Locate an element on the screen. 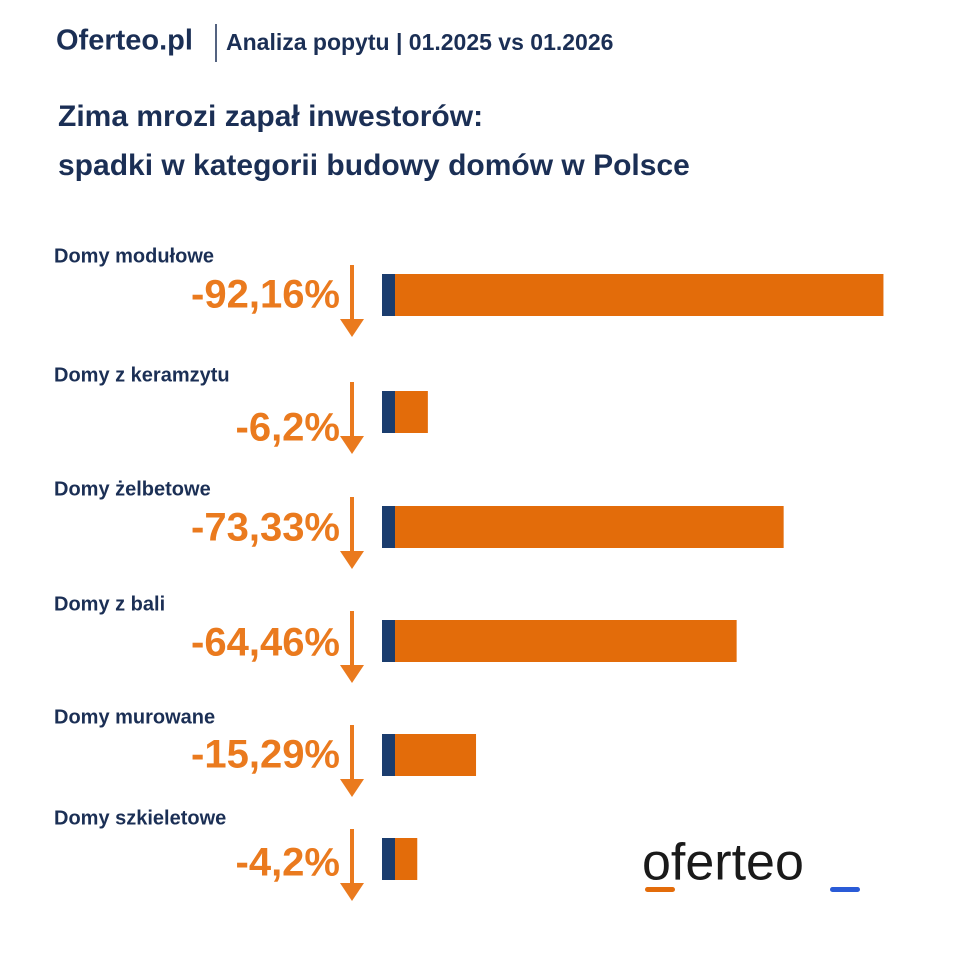 The width and height of the screenshot is (960, 965). value-label: -15,29% is located at coordinates (265, 755).